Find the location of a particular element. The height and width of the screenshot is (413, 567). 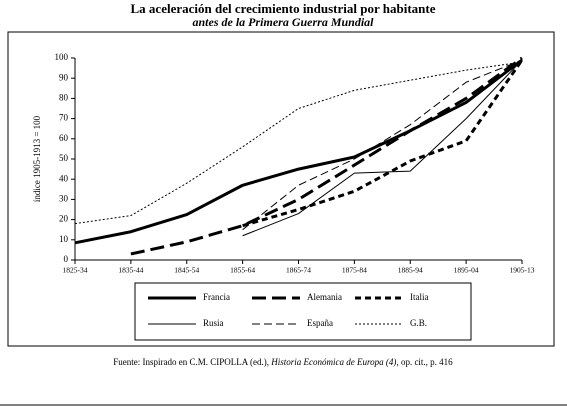

source-title: Historia Económica de Europa (4) is located at coordinates (333, 362).